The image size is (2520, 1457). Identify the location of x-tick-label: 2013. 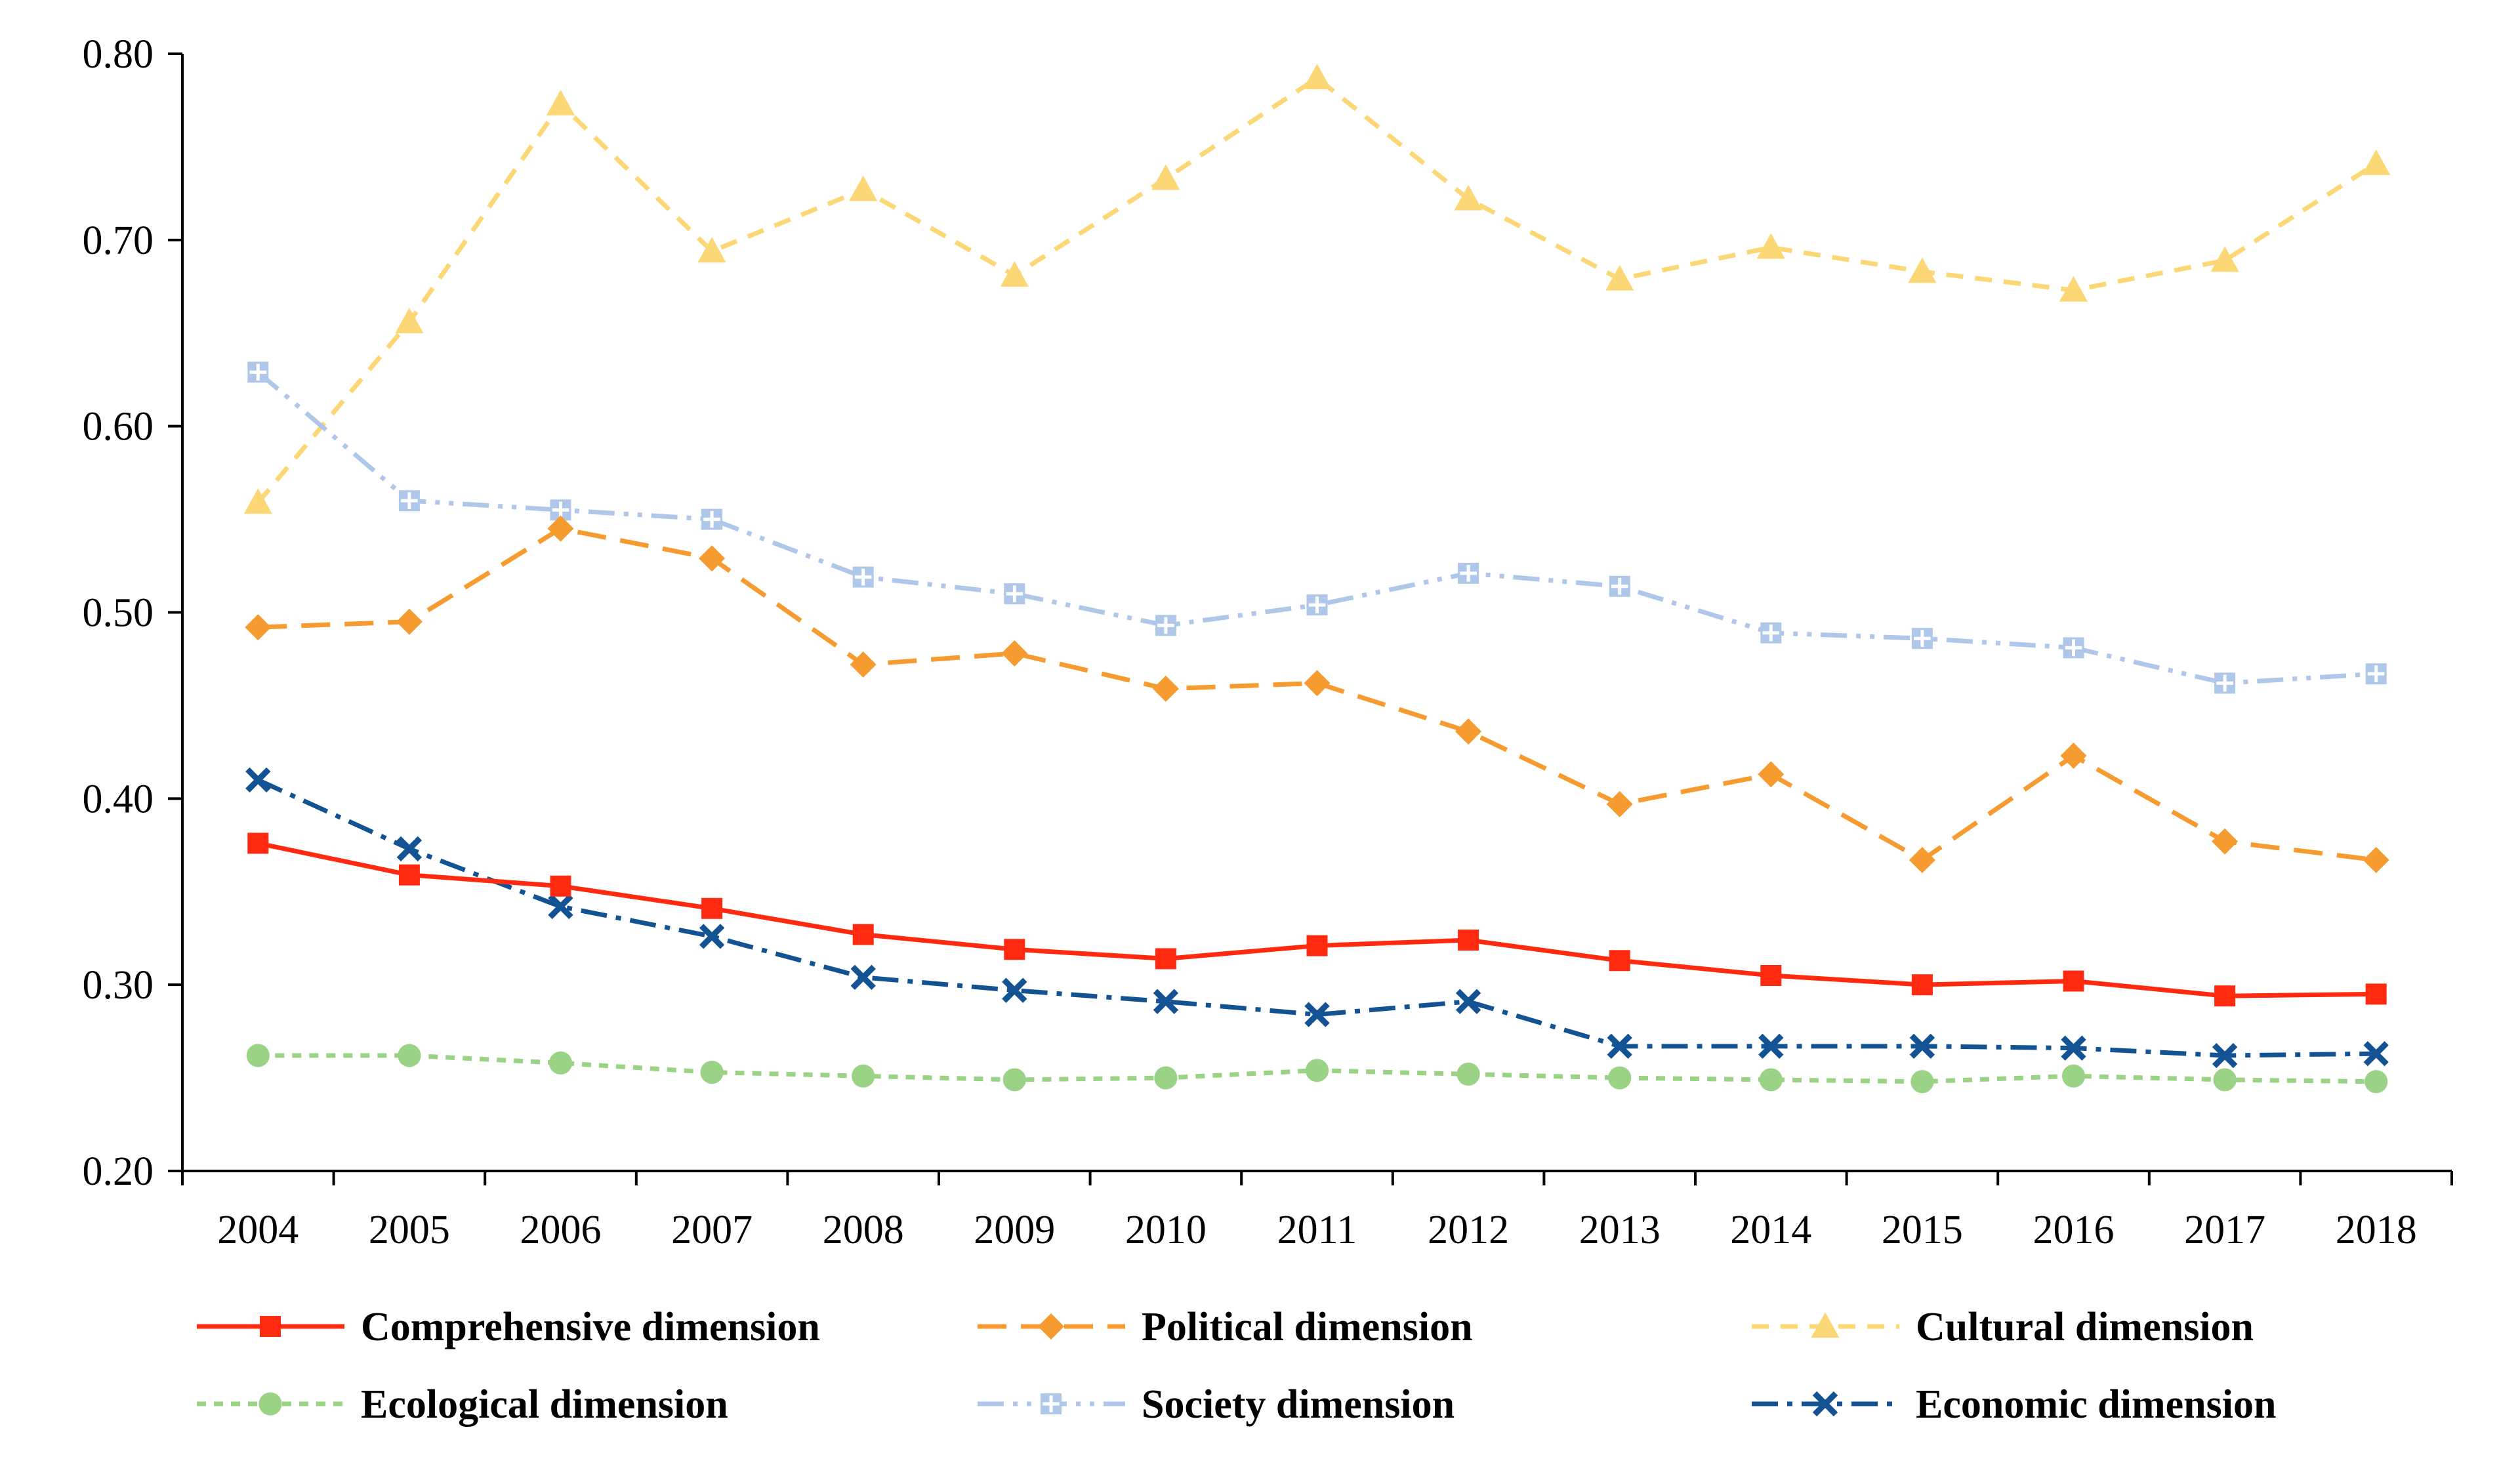
(1620, 1230).